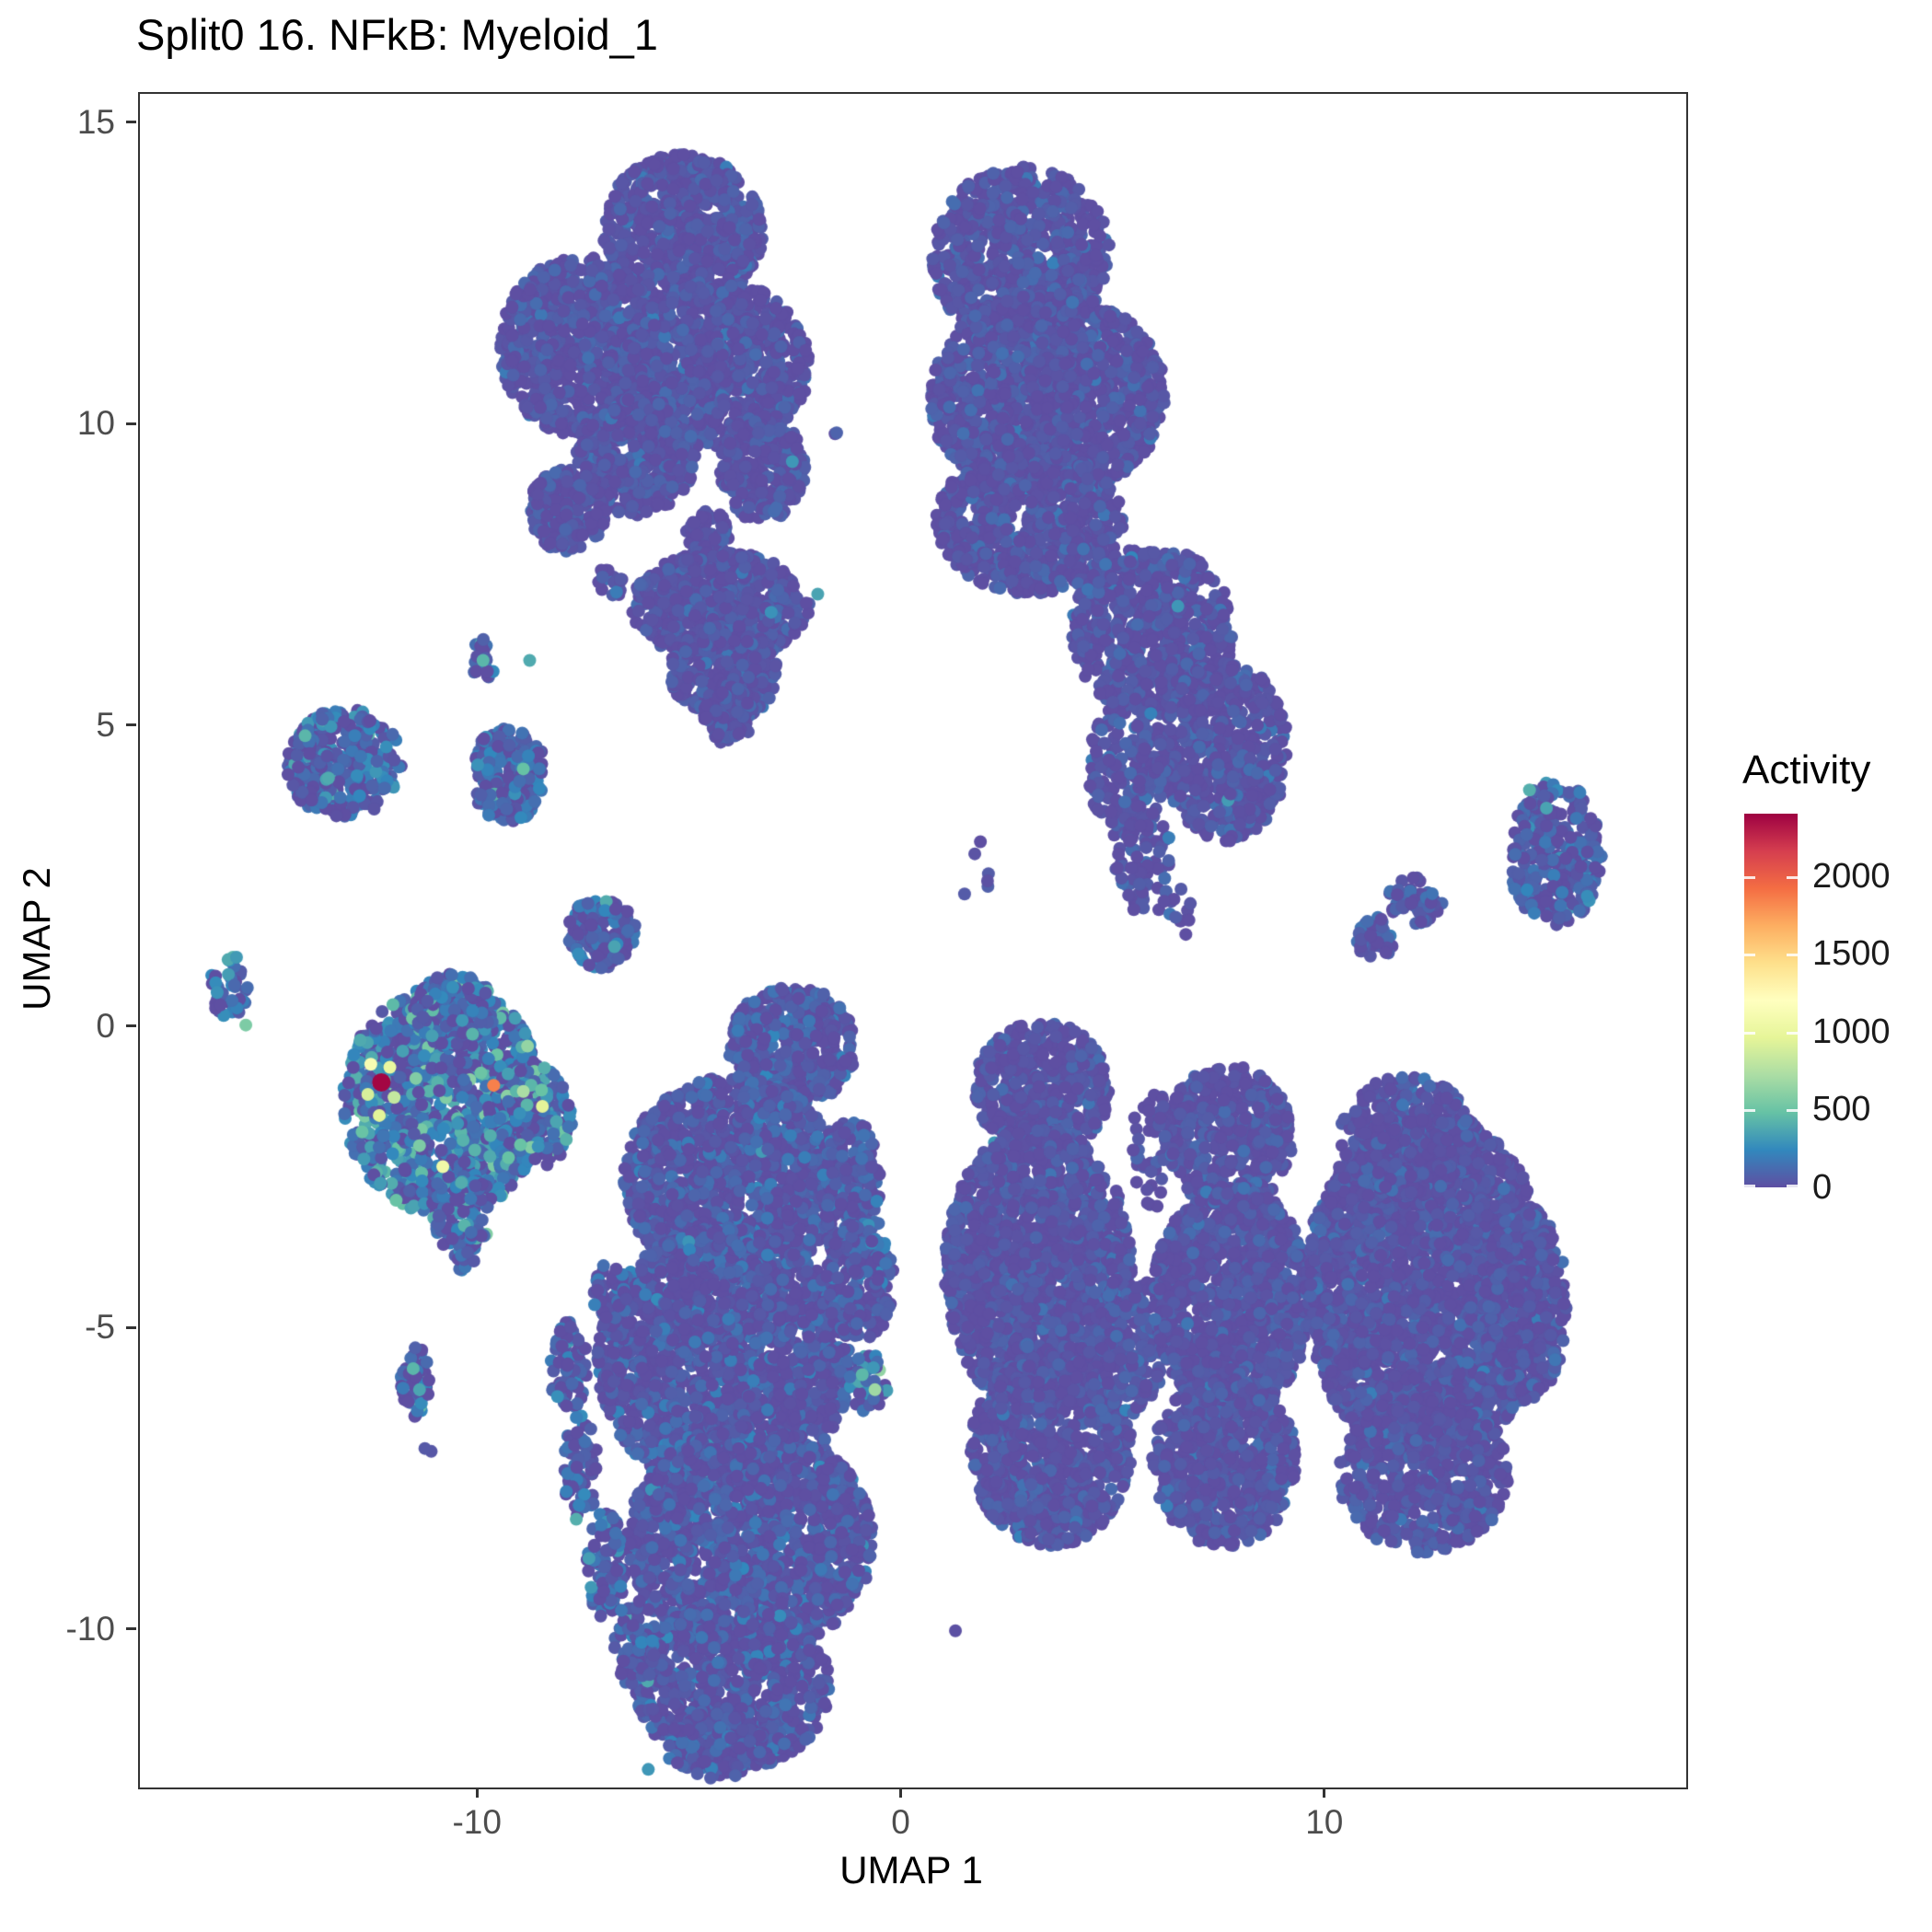 This screenshot has width=1932, height=1932. What do you see at coordinates (105, 1025) in the screenshot?
I see `y-tick-label: 0` at bounding box center [105, 1025].